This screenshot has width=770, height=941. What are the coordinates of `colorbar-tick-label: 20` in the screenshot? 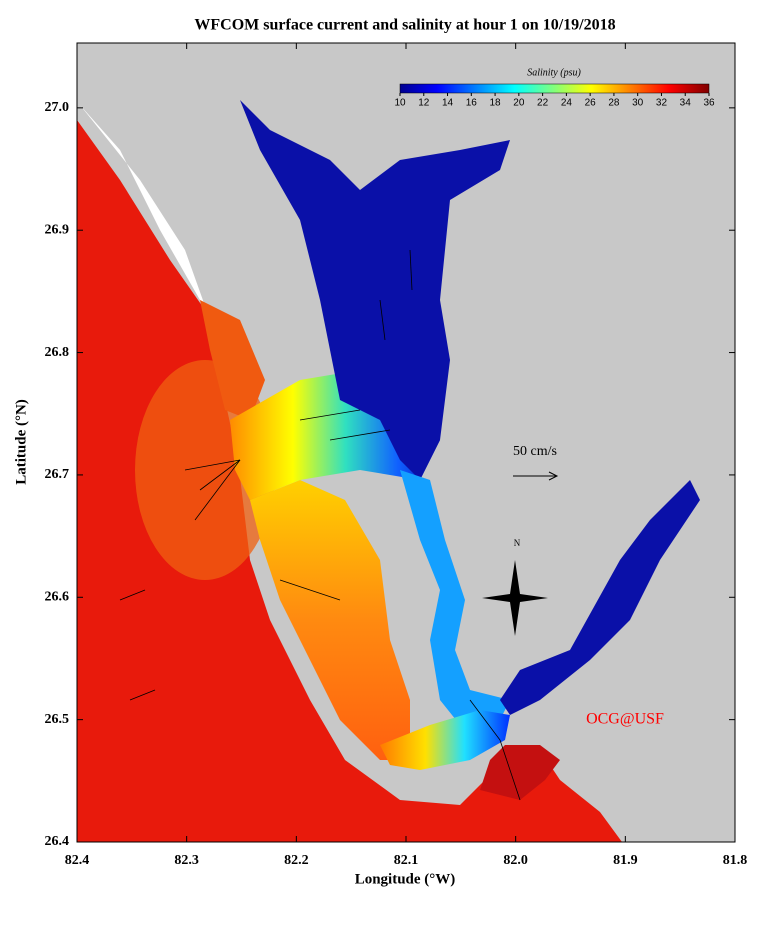 It's located at (519, 103).